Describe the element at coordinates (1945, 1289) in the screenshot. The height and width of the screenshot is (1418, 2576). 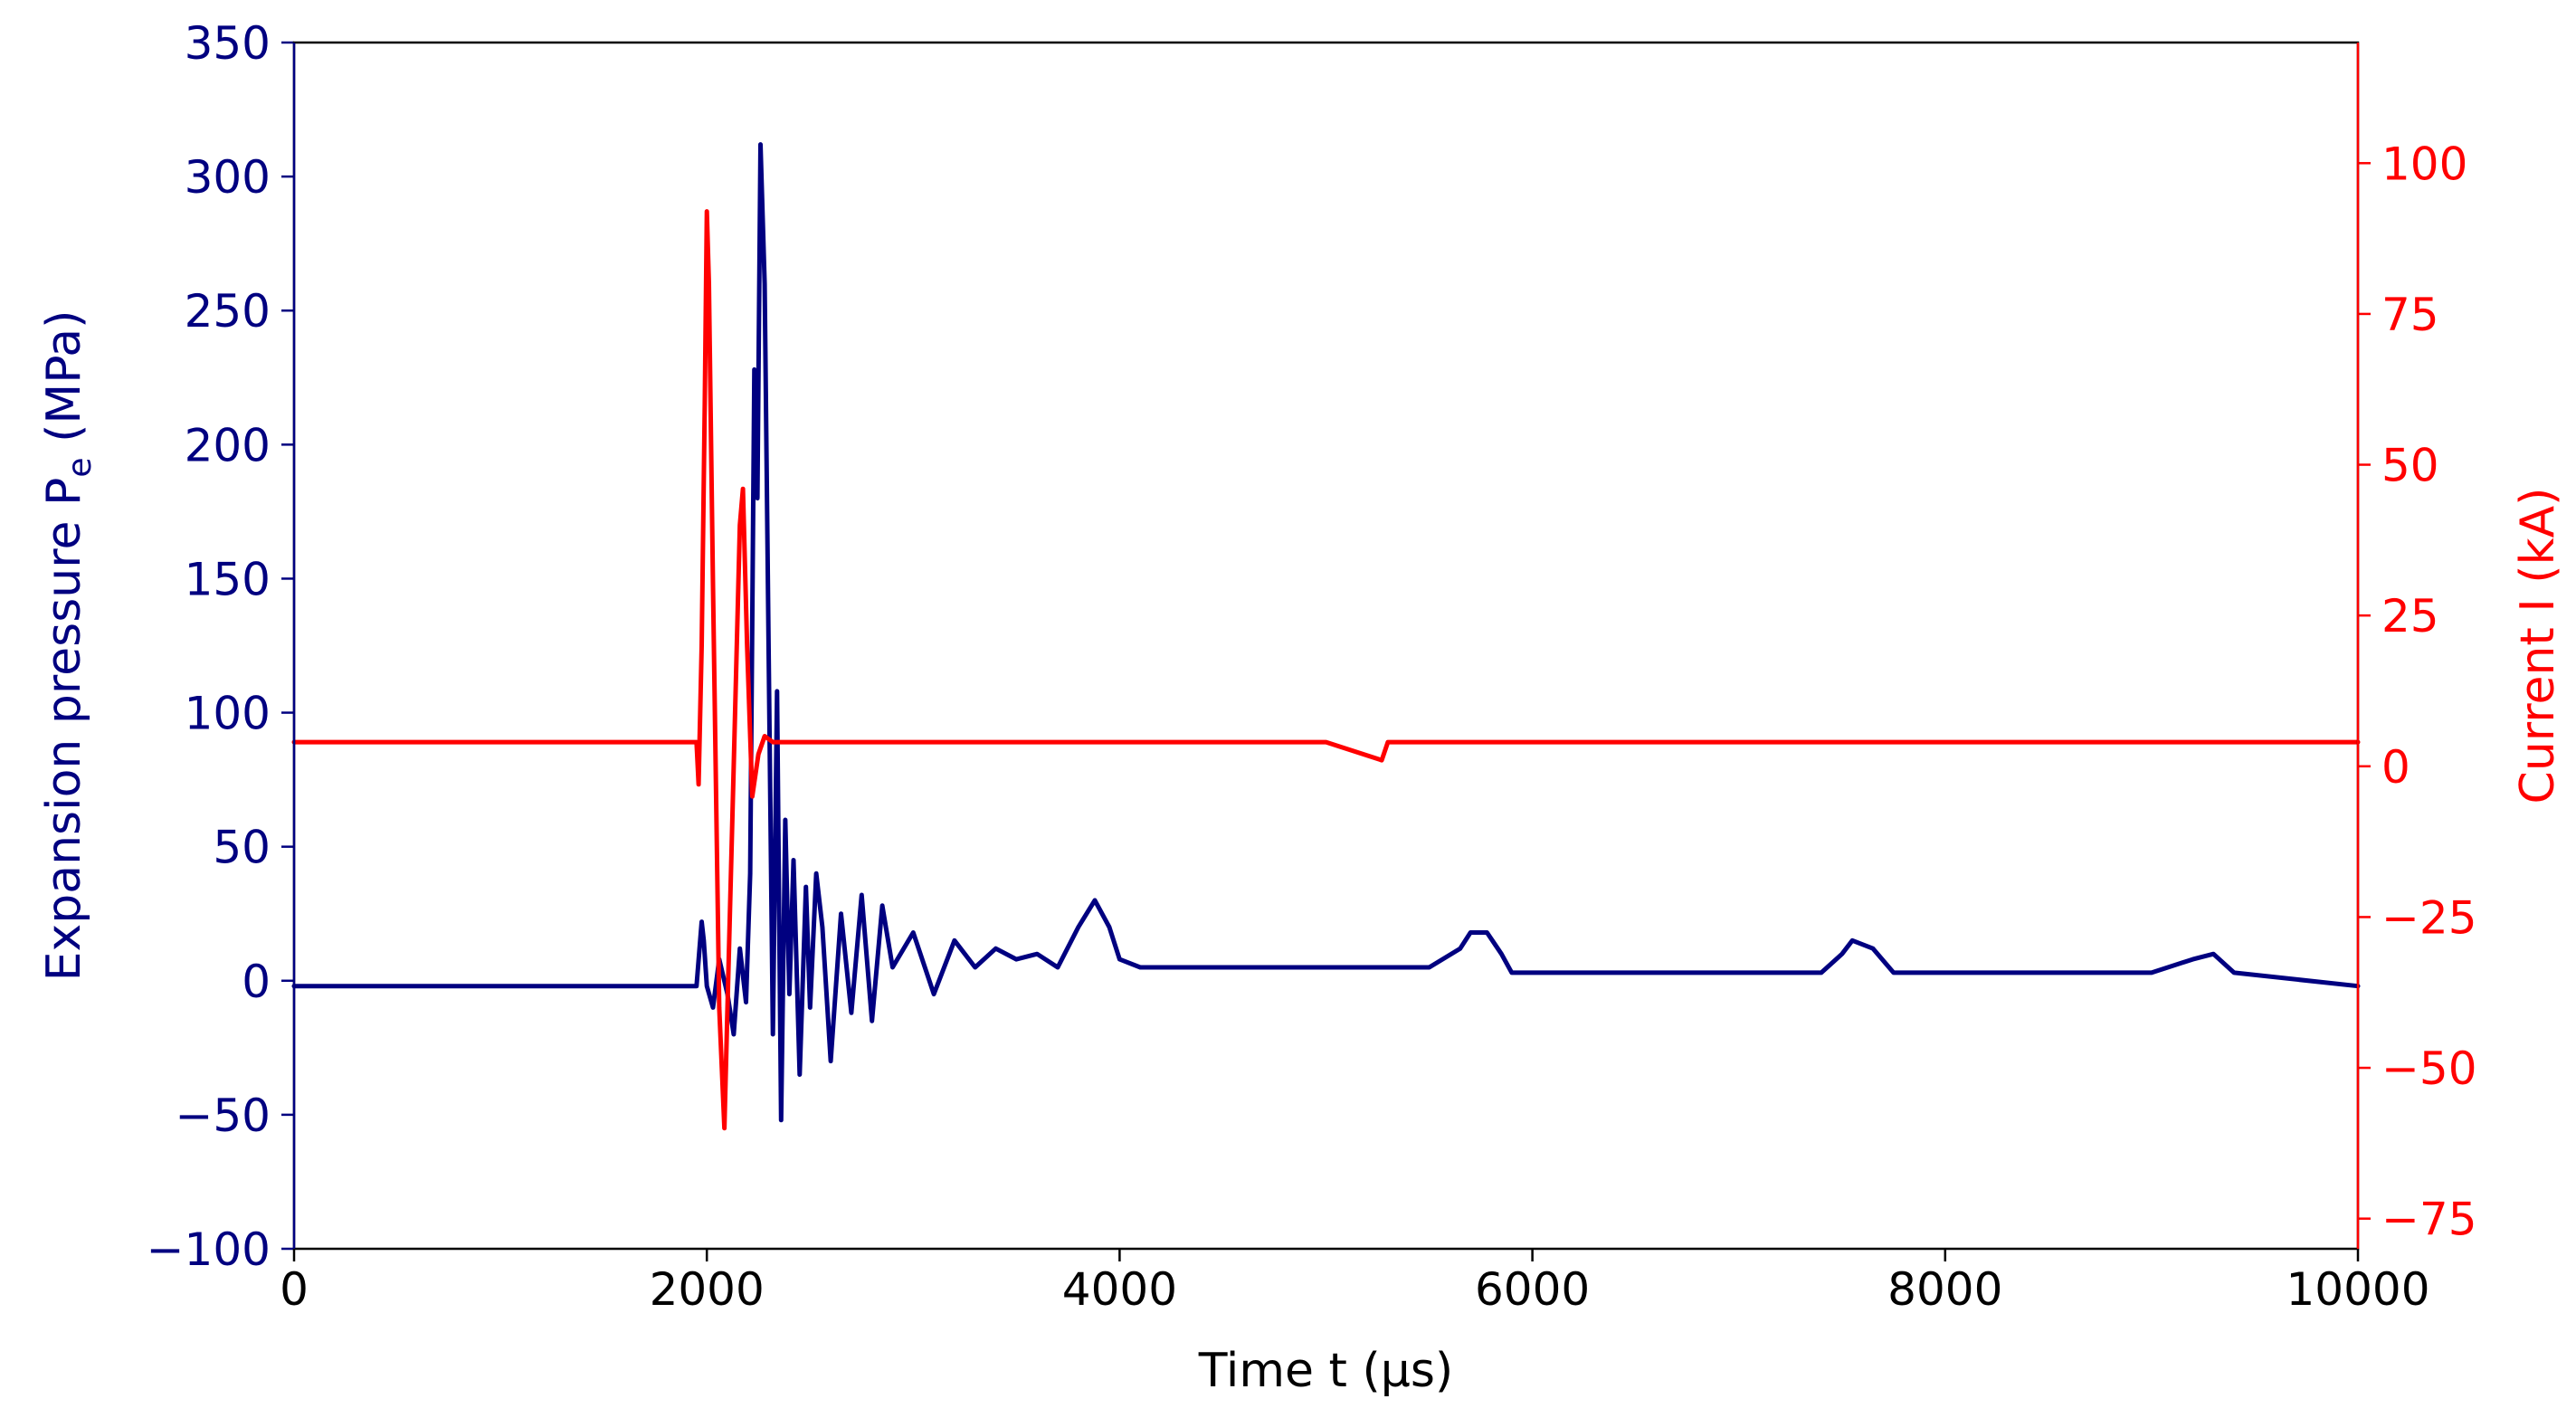
I see `x-tick-label: 8000` at that location.